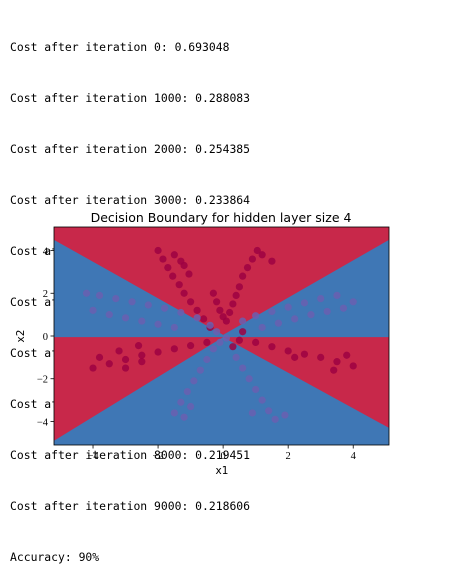 The image size is (452, 583). What do you see at coordinates (130, 200) in the screenshot?
I see `log-line: Cost after iteration 3000: 0.233864` at bounding box center [130, 200].